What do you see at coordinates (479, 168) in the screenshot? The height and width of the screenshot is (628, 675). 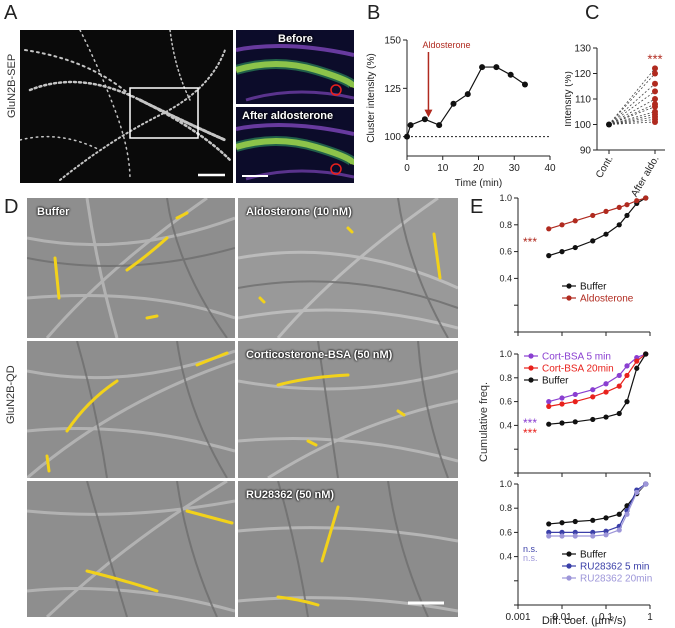 I see `b-x-tick-label: 20` at bounding box center [479, 168].